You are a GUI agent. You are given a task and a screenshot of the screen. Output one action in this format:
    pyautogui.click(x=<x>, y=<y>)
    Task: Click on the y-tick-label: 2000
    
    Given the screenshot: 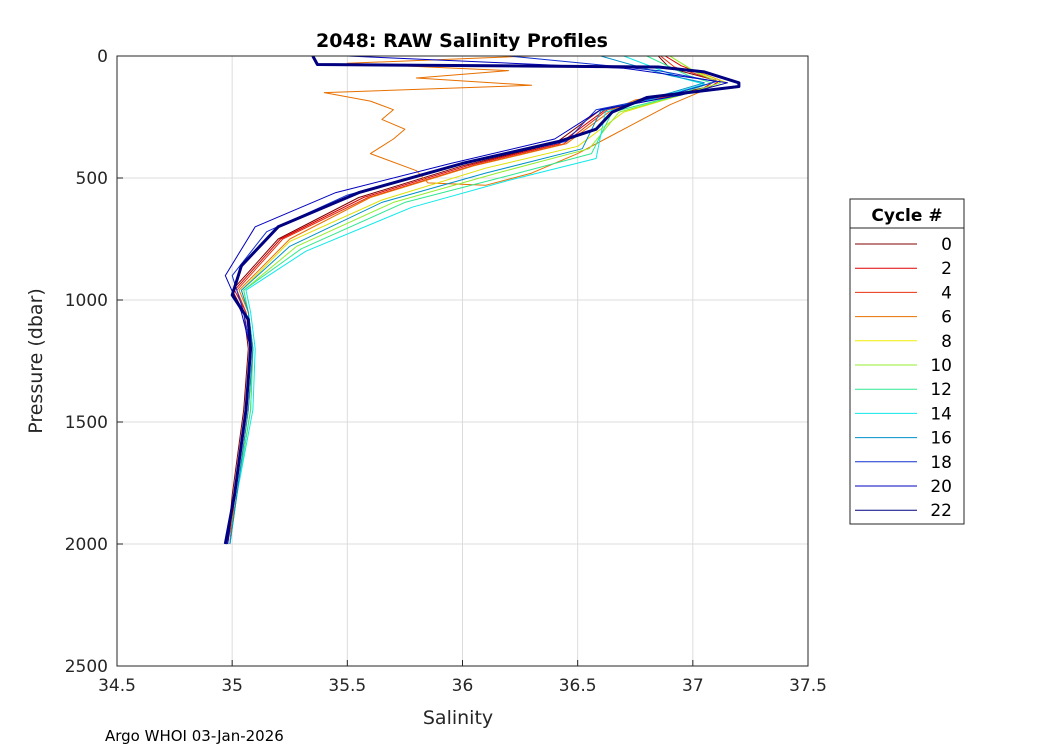 What is the action you would take?
    pyautogui.click(x=86, y=545)
    